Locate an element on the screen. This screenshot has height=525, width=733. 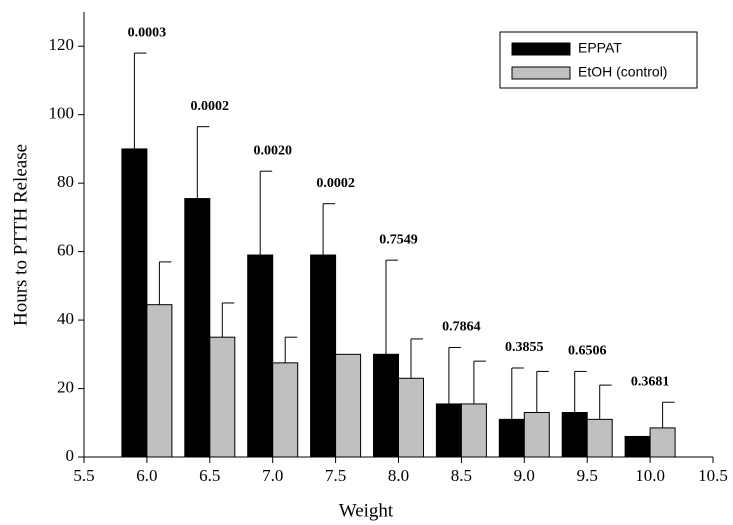
x-tick-label: 5.5 is located at coordinates (83, 475).